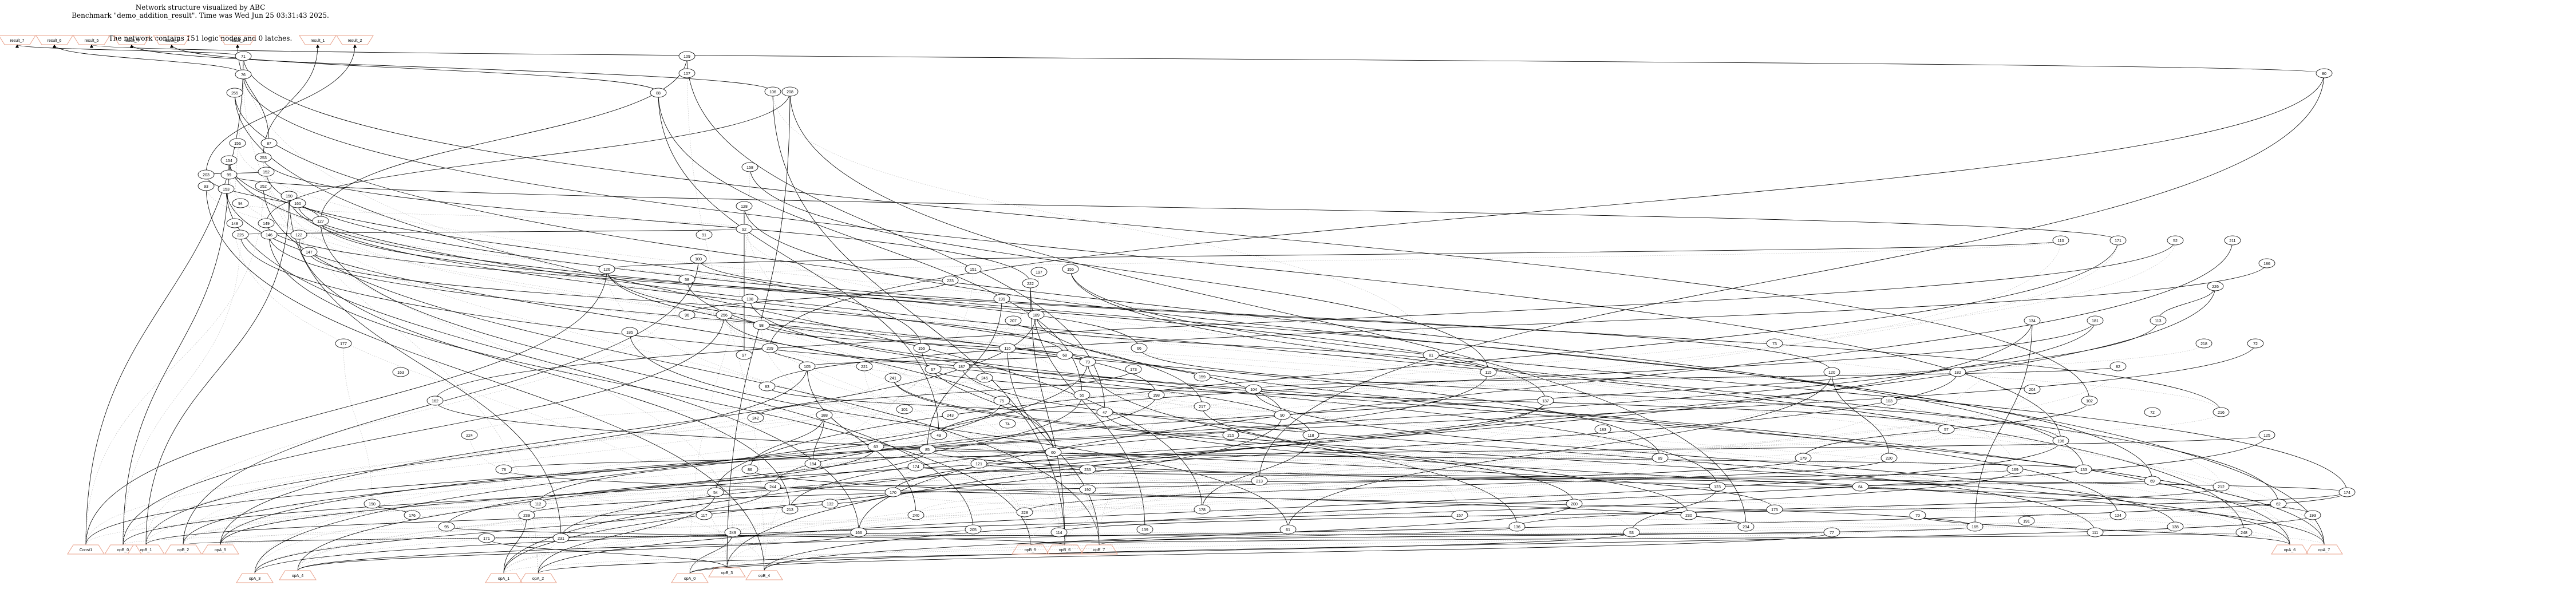 The height and width of the screenshot is (605, 2576). Describe the element at coordinates (904, 409) in the screenshot. I see `logic-node-101: 101` at that location.